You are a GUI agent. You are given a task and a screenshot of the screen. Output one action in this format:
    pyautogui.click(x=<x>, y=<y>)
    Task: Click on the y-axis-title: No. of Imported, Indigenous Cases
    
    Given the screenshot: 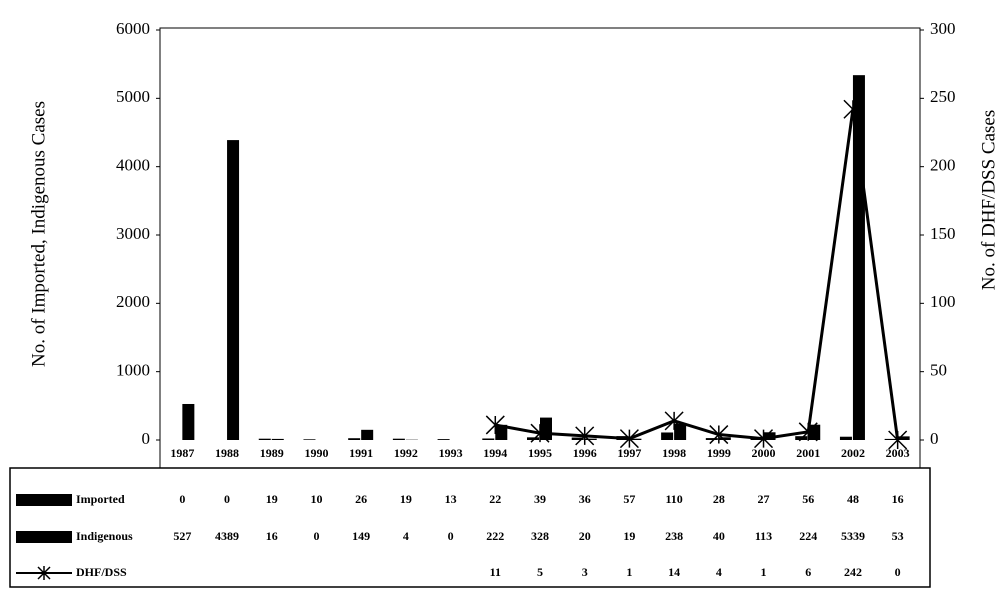 What is the action you would take?
    pyautogui.click(x=38, y=234)
    